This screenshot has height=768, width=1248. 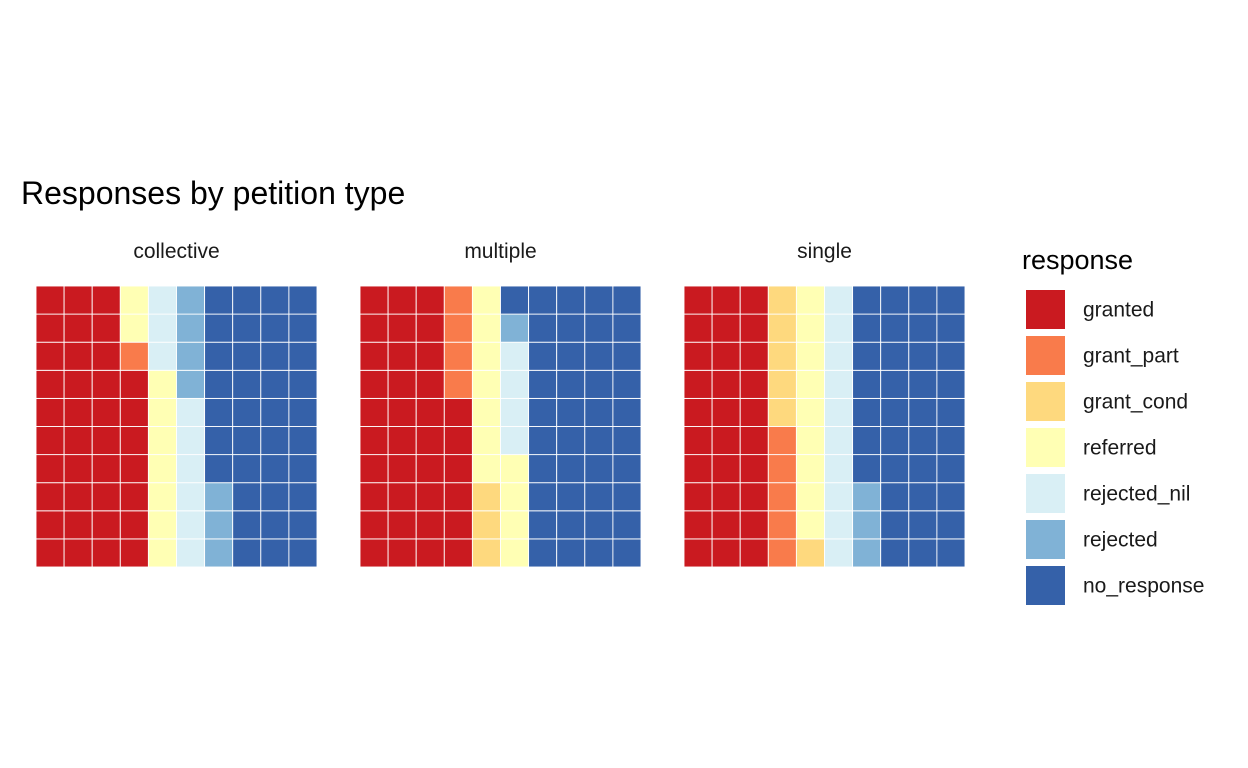 What do you see at coordinates (1107, 401) in the screenshot?
I see `legend-item-grant_cond: grant_cond` at bounding box center [1107, 401].